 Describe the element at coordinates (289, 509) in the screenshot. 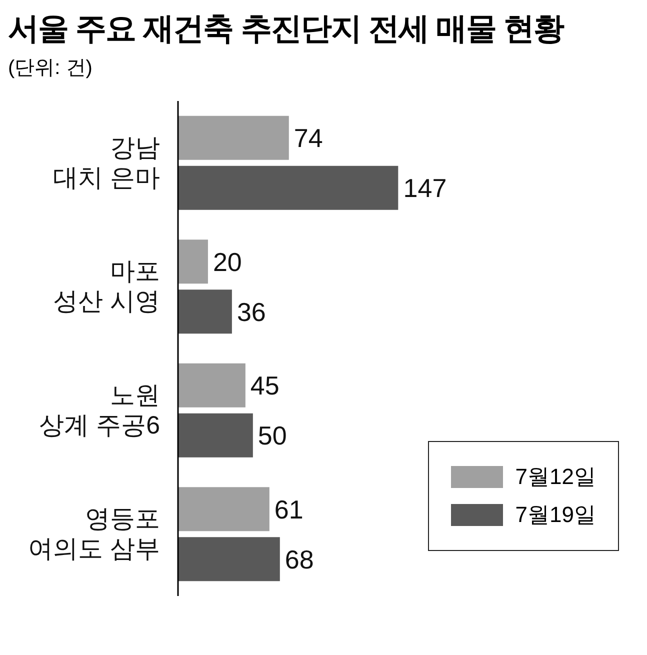

I see `data-label: 61` at that location.